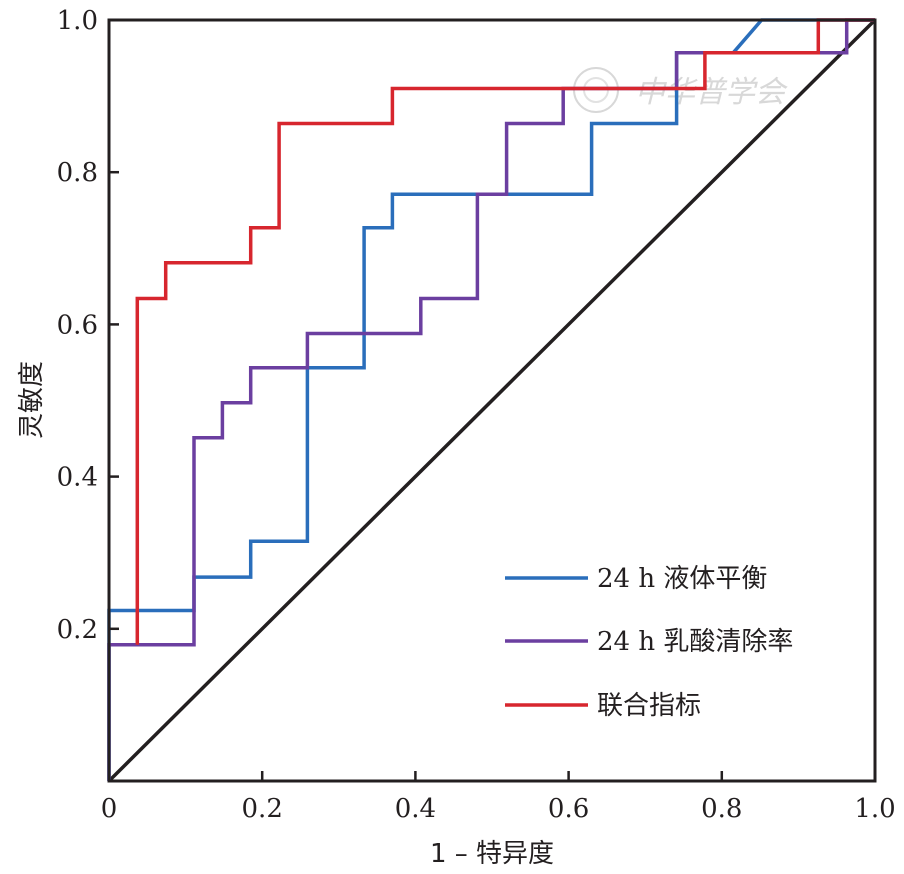 The width and height of the screenshot is (904, 874). Describe the element at coordinates (262, 809) in the screenshot. I see `x-tick-label: 0.2` at that location.